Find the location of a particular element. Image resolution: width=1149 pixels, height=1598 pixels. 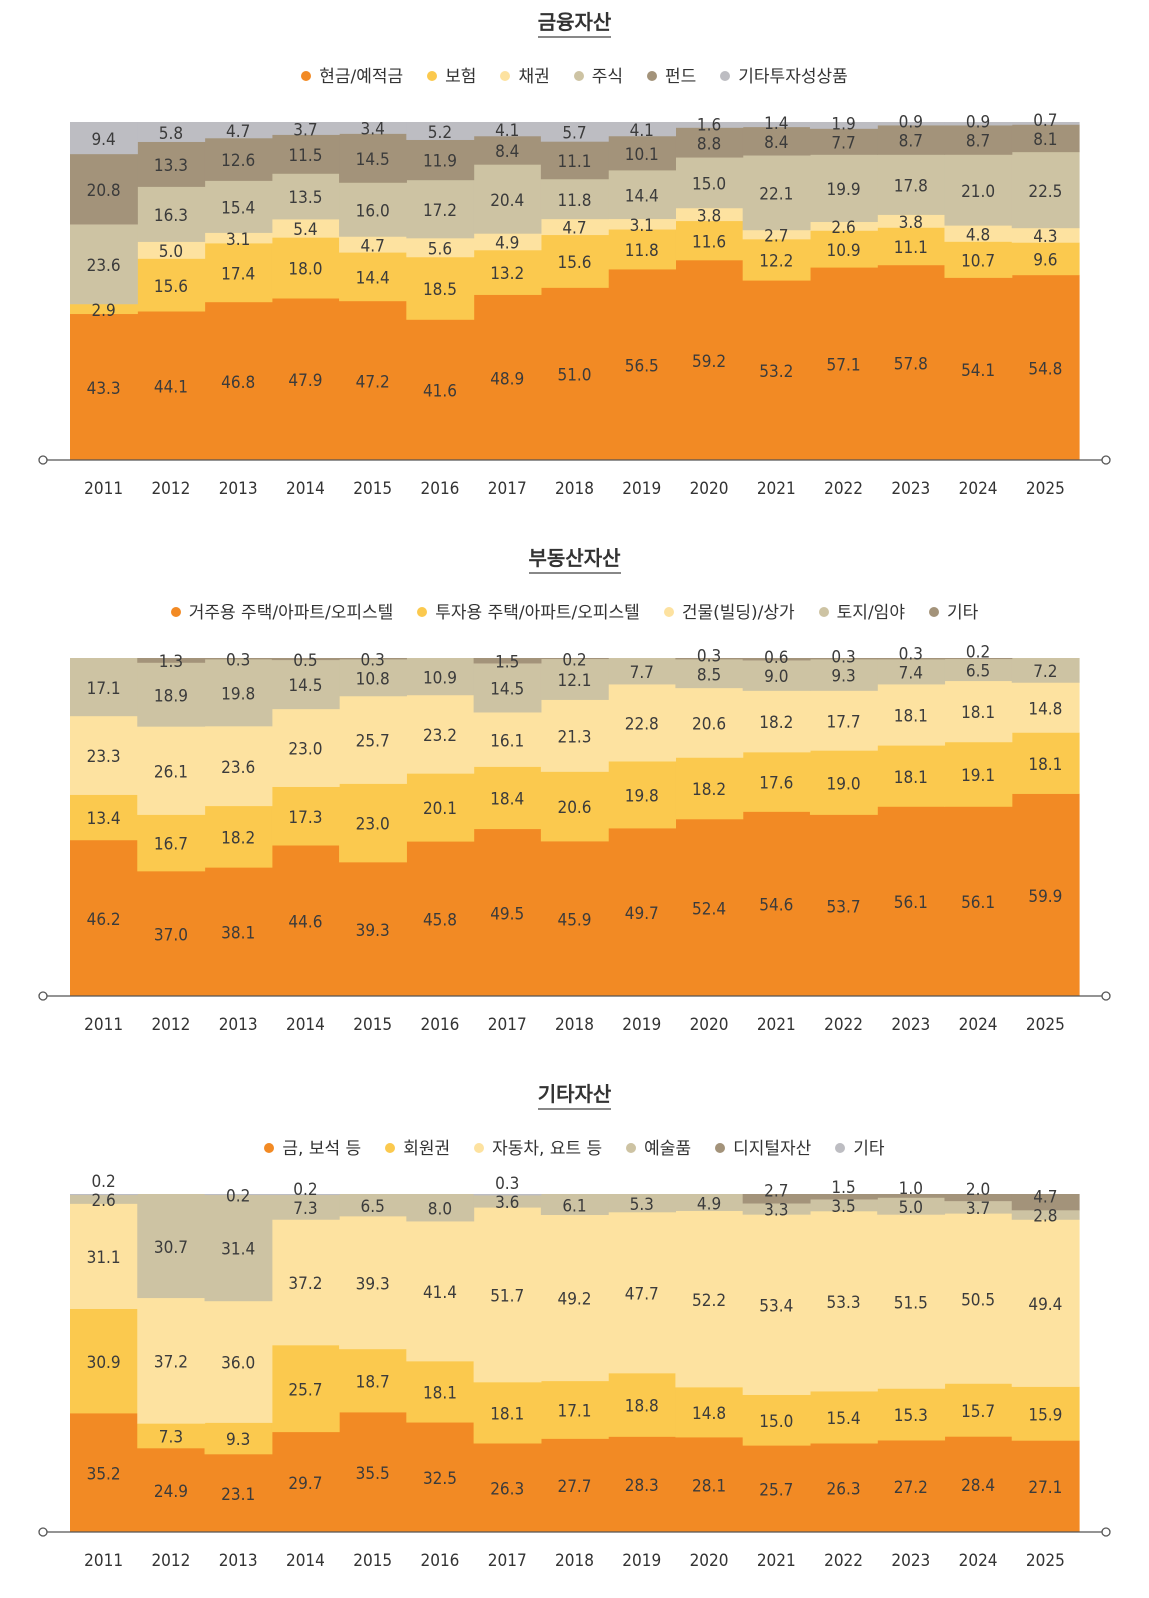

data-label: 27.2 is located at coordinates (911, 1488).